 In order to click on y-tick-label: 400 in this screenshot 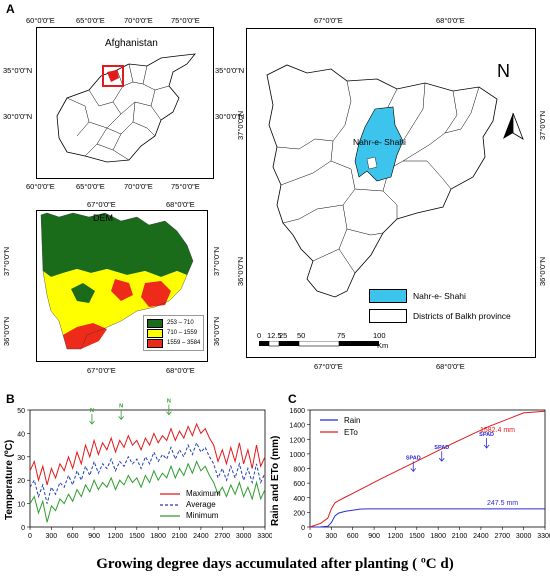, I will do `click(299, 499)`.